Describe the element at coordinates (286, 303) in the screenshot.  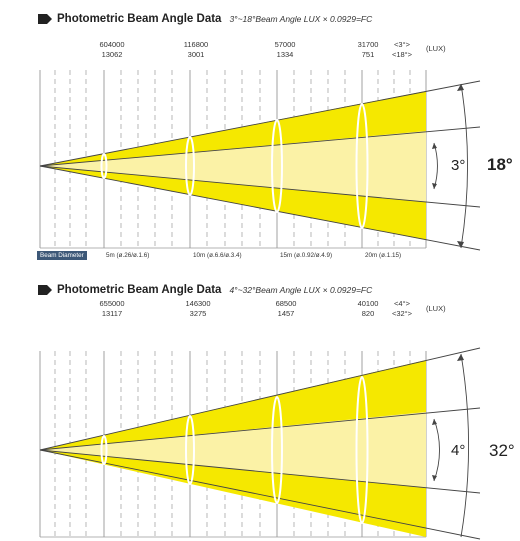
I see `lux-narrow-value: 68500` at that location.